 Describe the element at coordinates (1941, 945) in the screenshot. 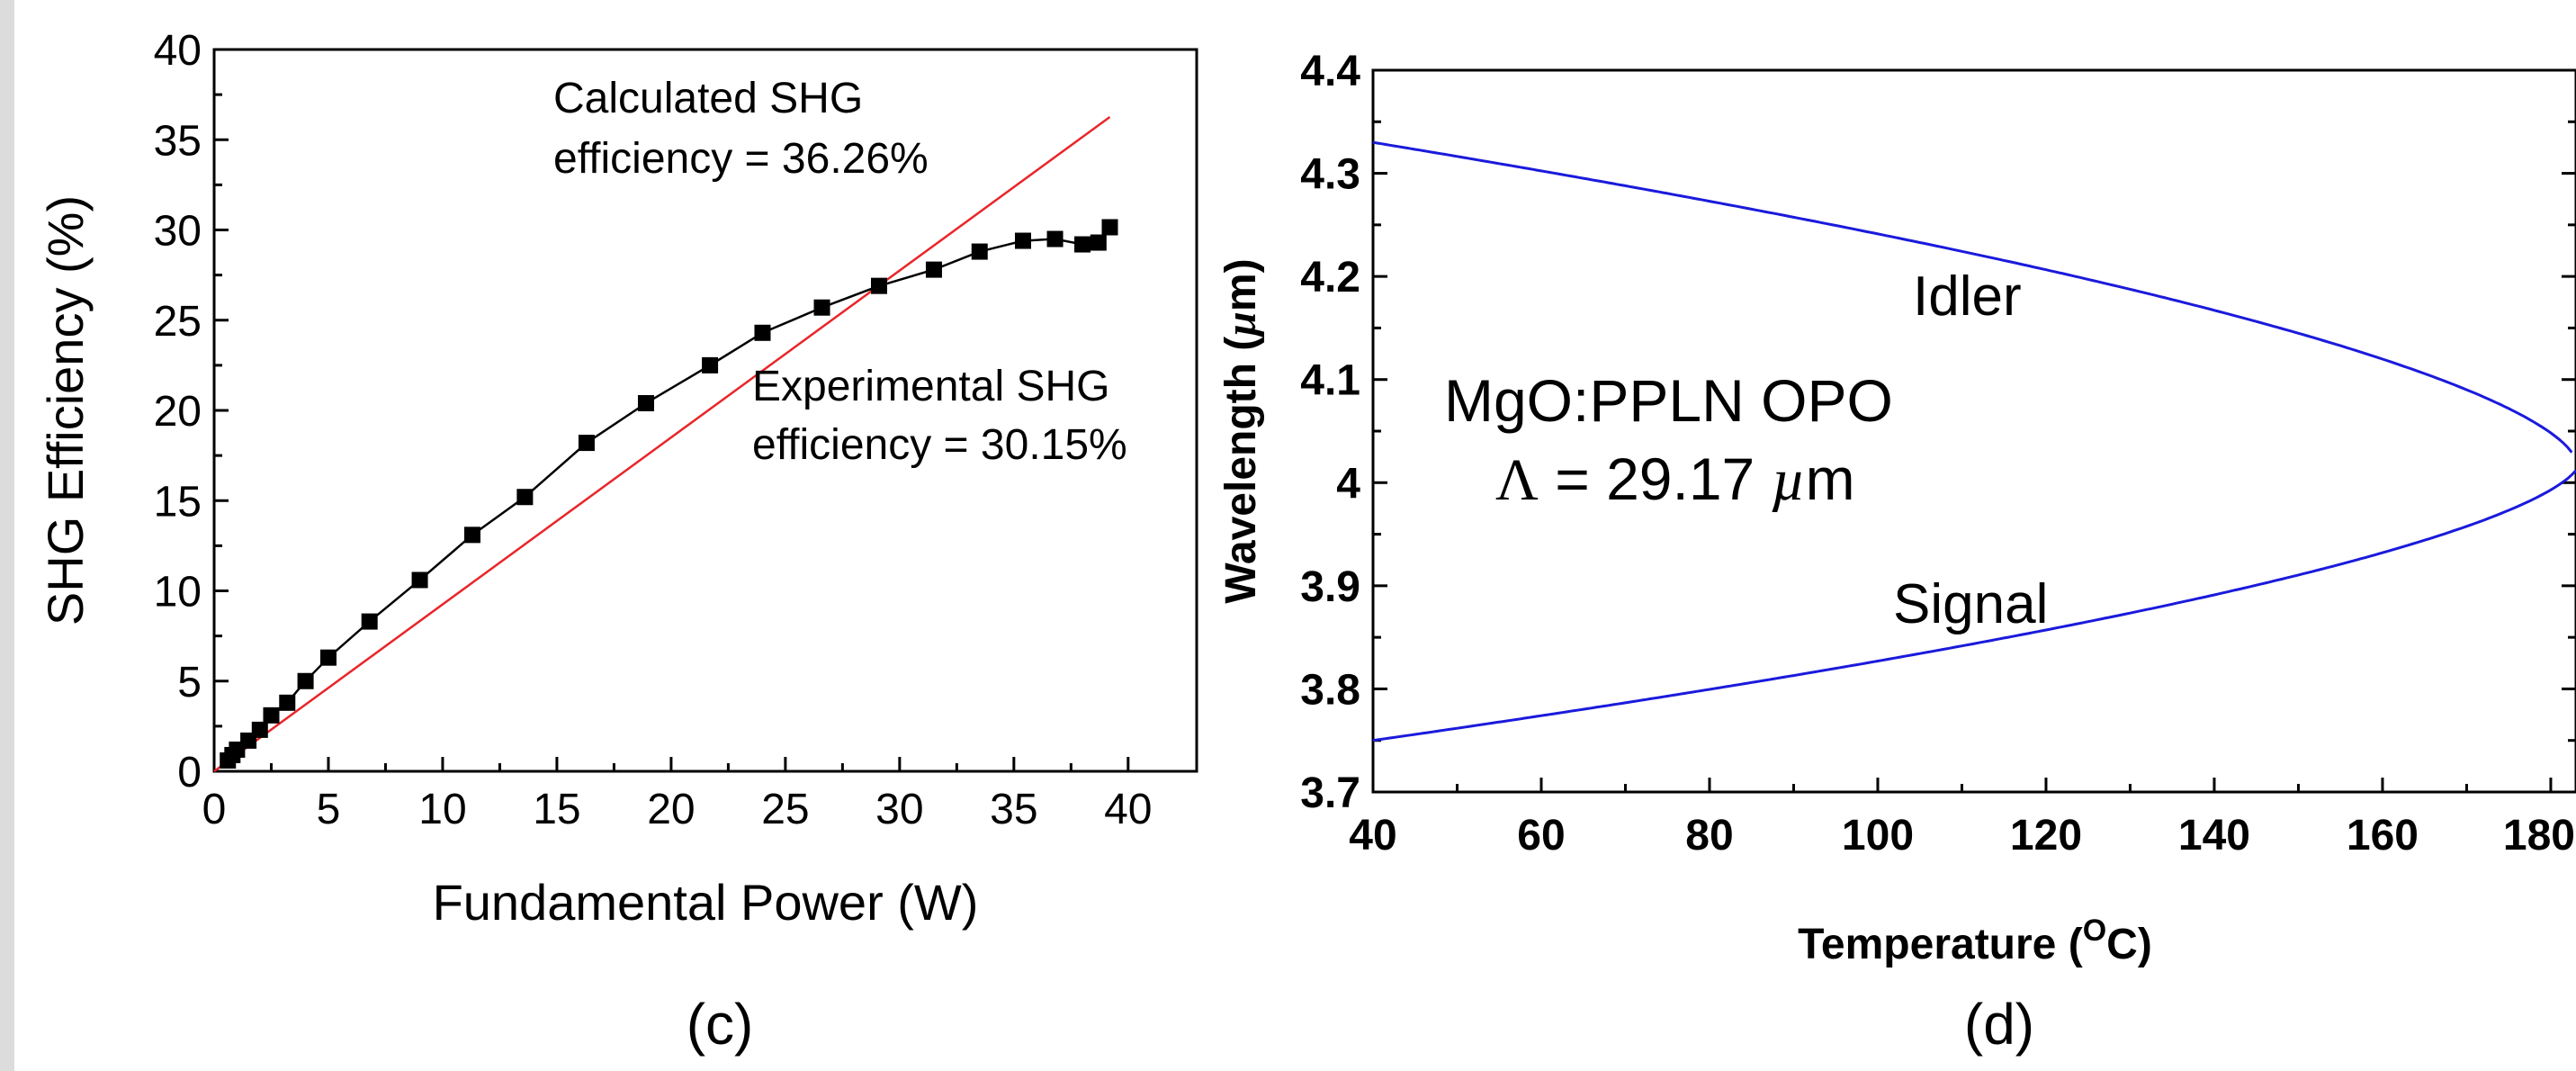

I see `chart-d-x-axis-label-start: Temperature (` at that location.